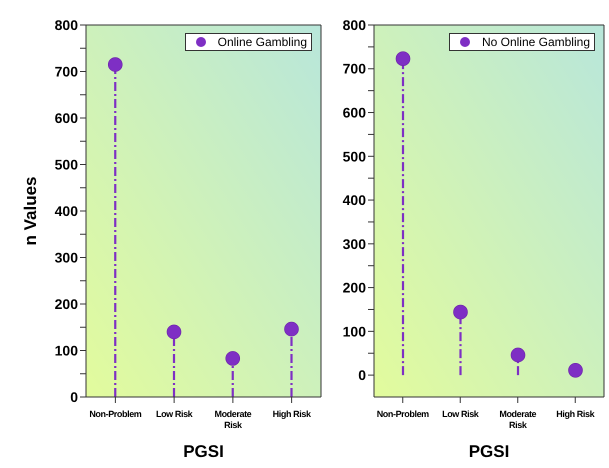 The height and width of the screenshot is (468, 609). Describe the element at coordinates (262, 42) in the screenshot. I see `legend-label: Online Gambling` at that location.